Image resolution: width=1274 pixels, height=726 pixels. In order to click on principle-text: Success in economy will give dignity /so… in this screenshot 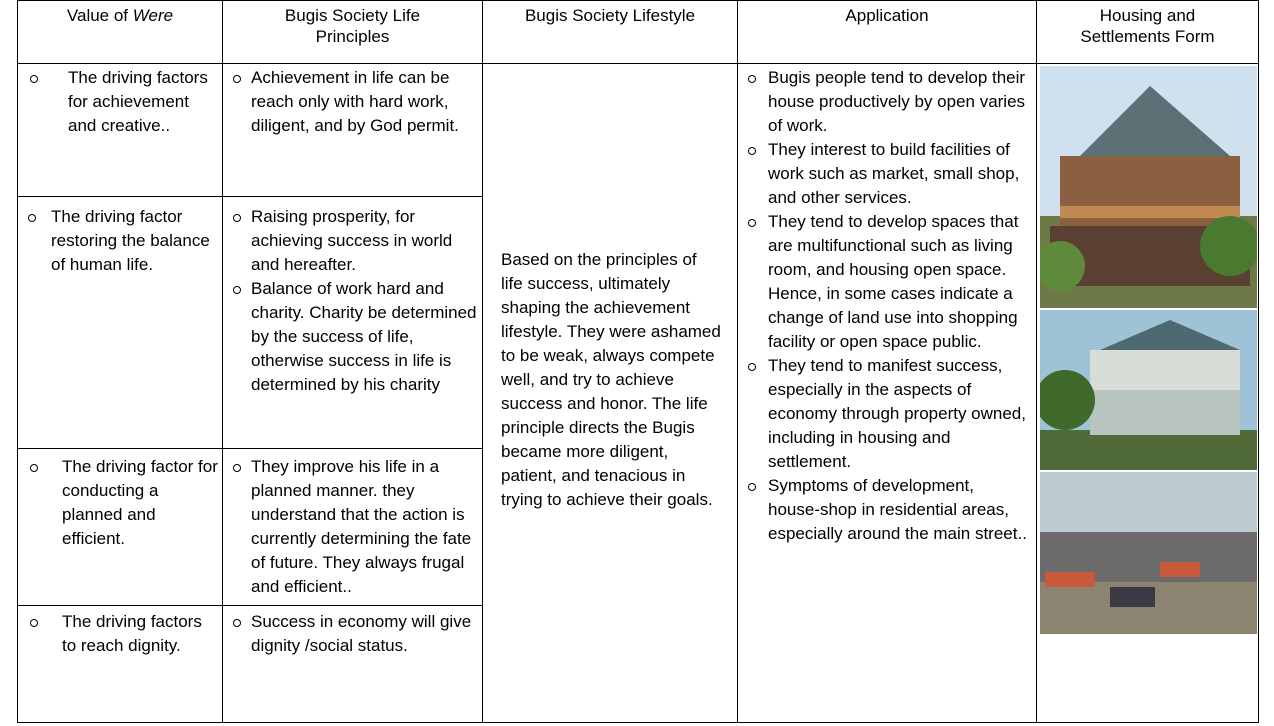, I will do `click(351, 634)`.